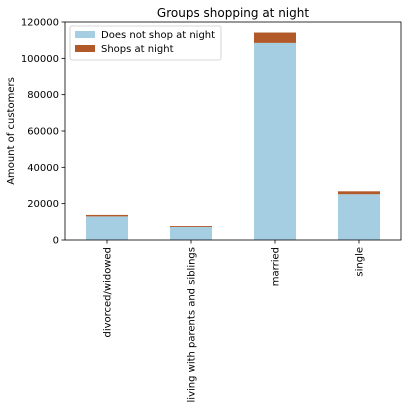 The height and width of the screenshot is (410, 408). I want to click on y-tick-label: 120000, so click(40, 23).